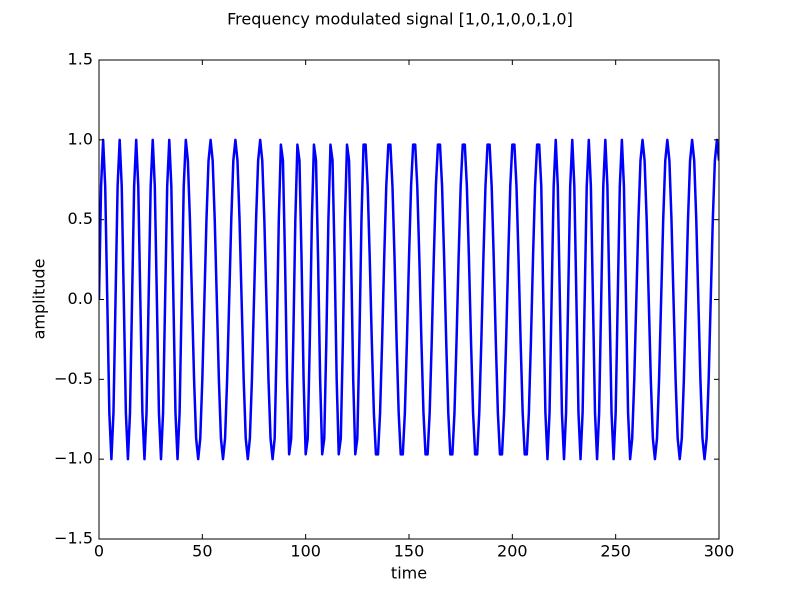 This screenshot has width=800, height=600. Describe the element at coordinates (99, 551) in the screenshot. I see `x-tick-label: 0` at that location.